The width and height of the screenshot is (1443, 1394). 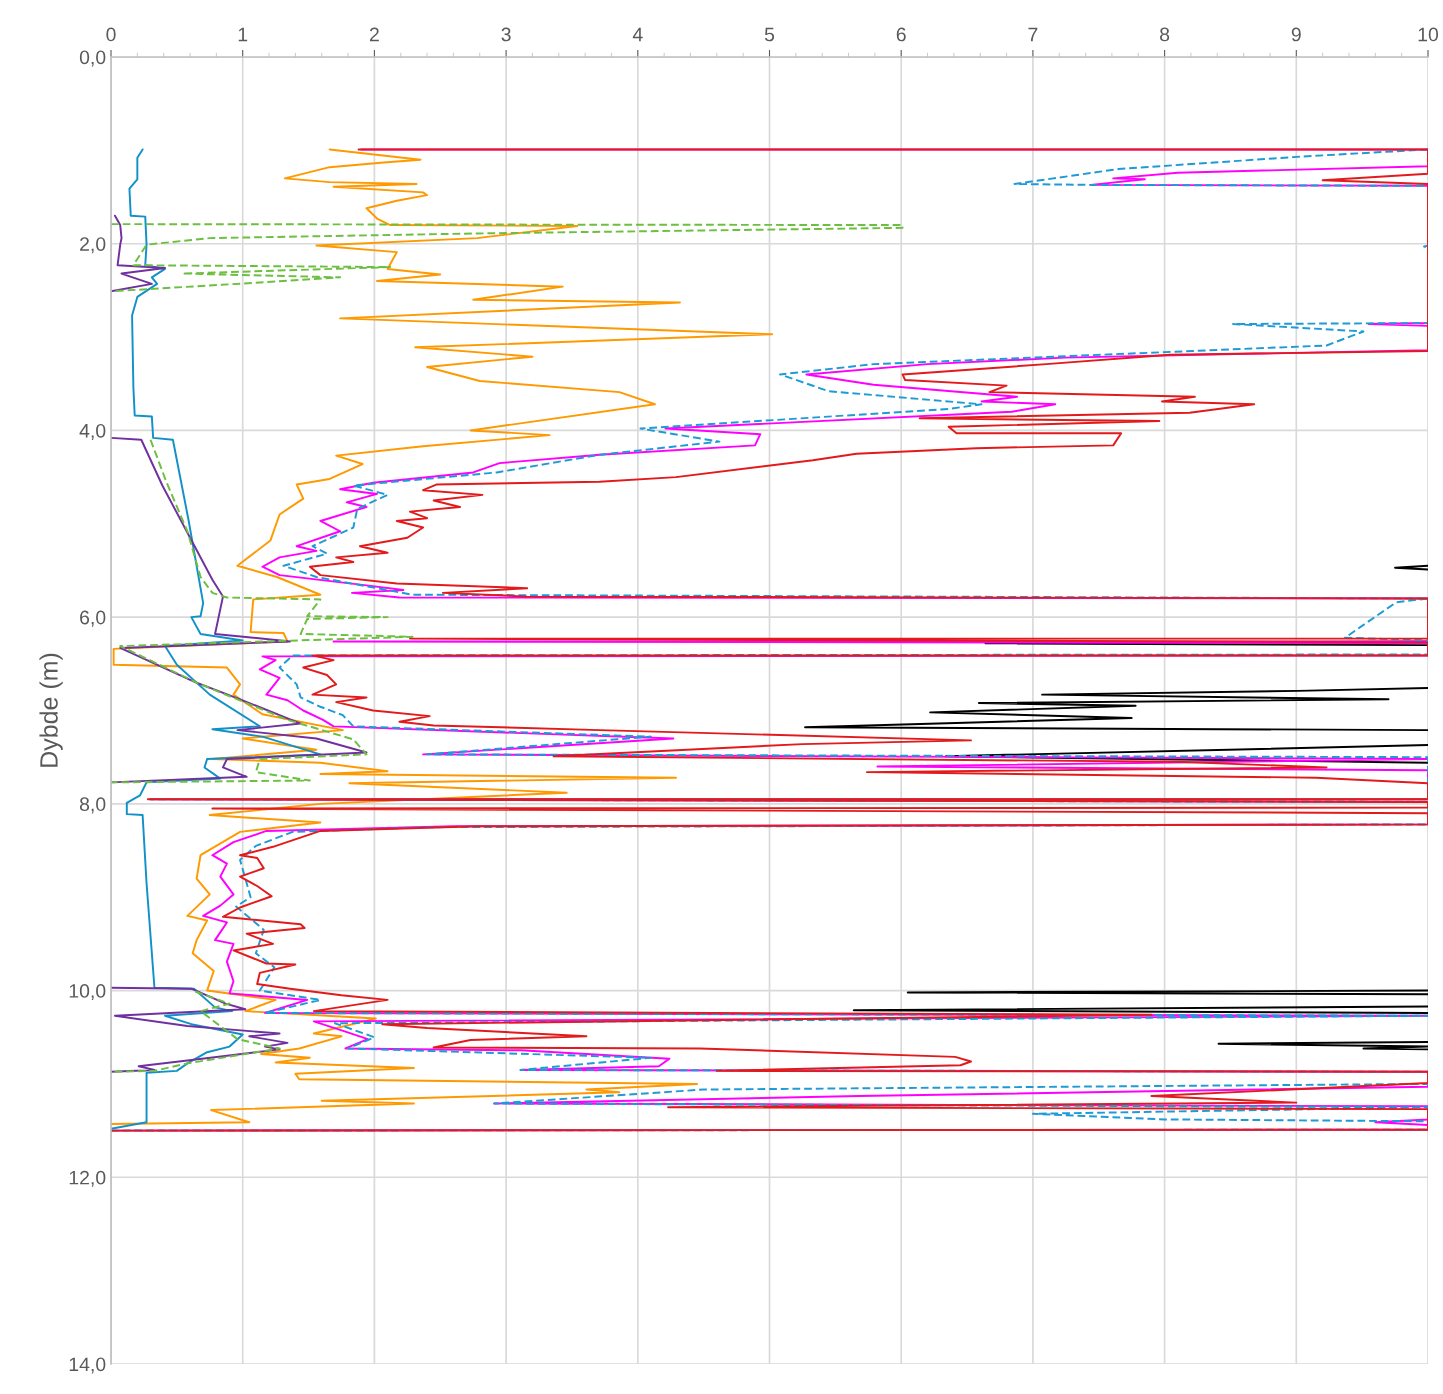 I want to click on y-tick-label: 12,0, so click(x=87, y=1178).